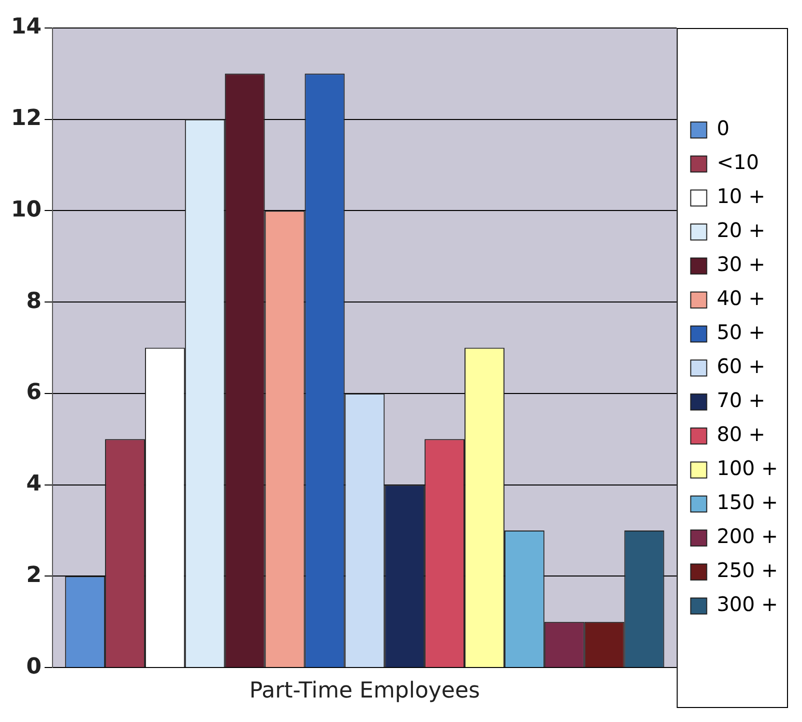 This screenshot has width=802, height=722. I want to click on y-tick-label: 12, so click(26, 119).